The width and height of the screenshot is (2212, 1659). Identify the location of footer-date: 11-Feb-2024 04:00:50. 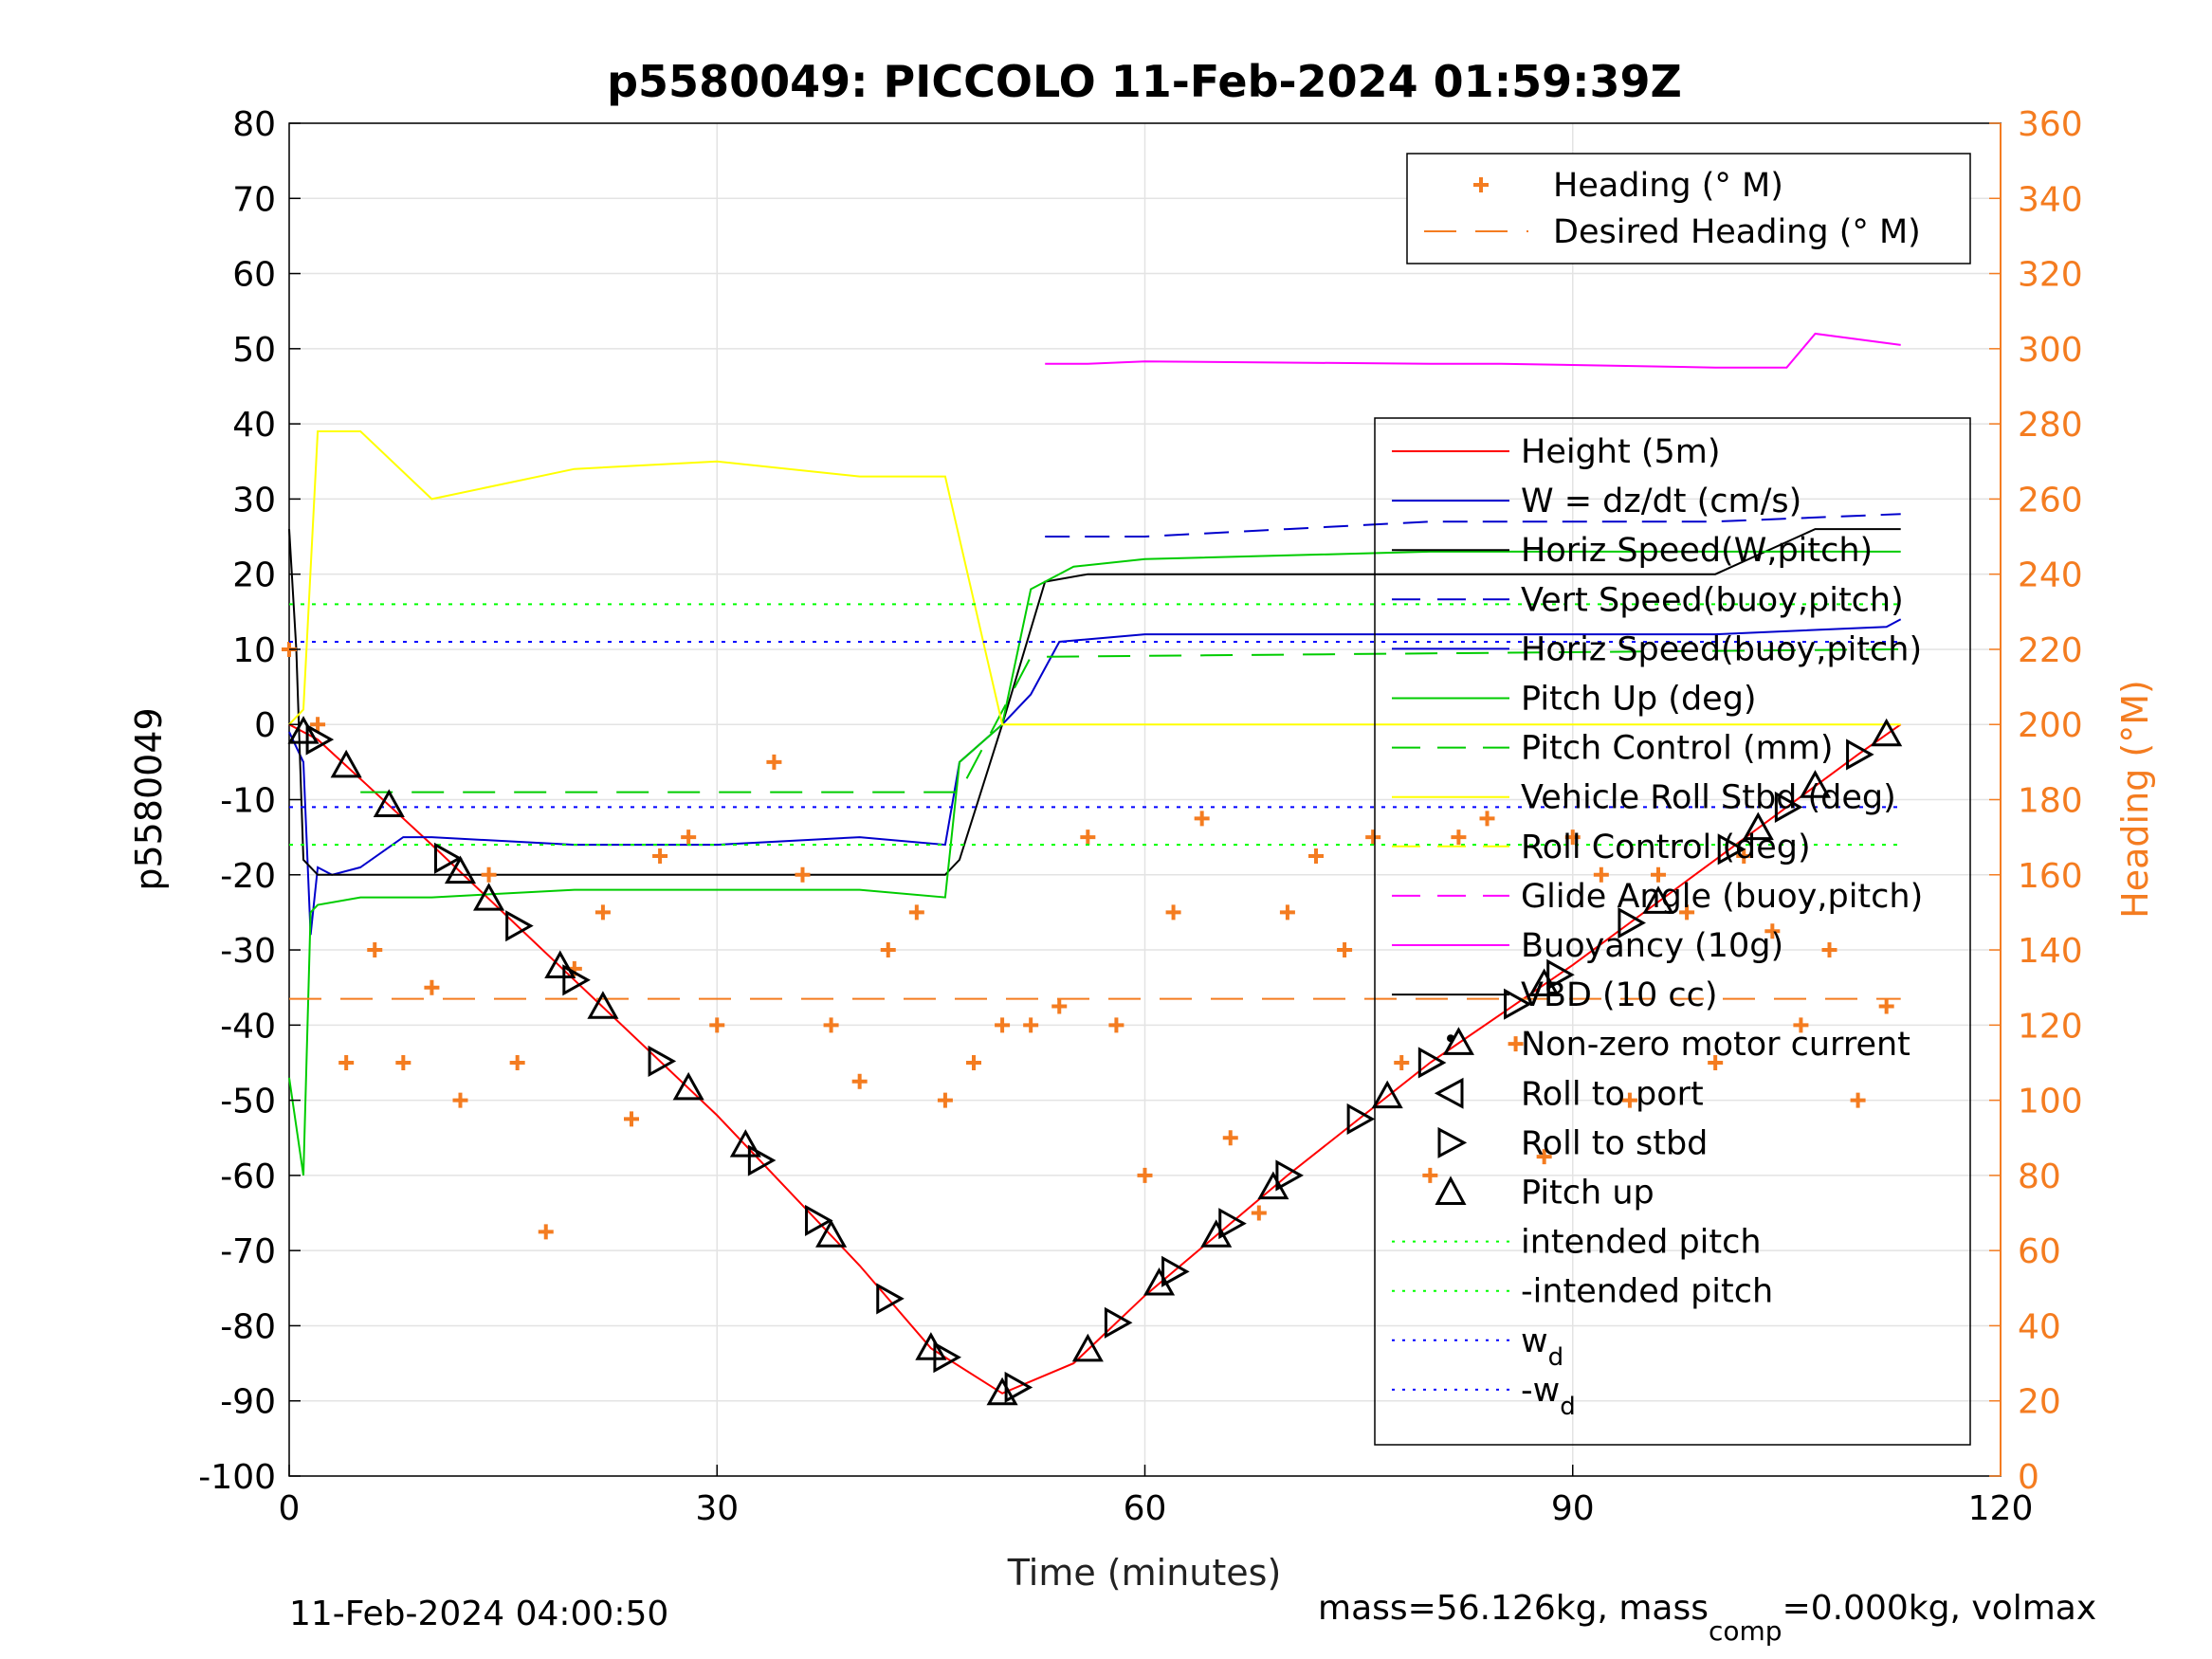
(478, 1614).